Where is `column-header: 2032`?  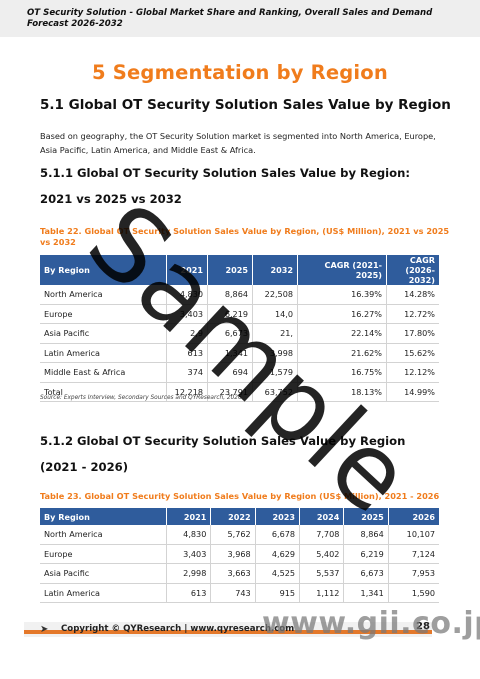 column-header: 2032 is located at coordinates (275, 270).